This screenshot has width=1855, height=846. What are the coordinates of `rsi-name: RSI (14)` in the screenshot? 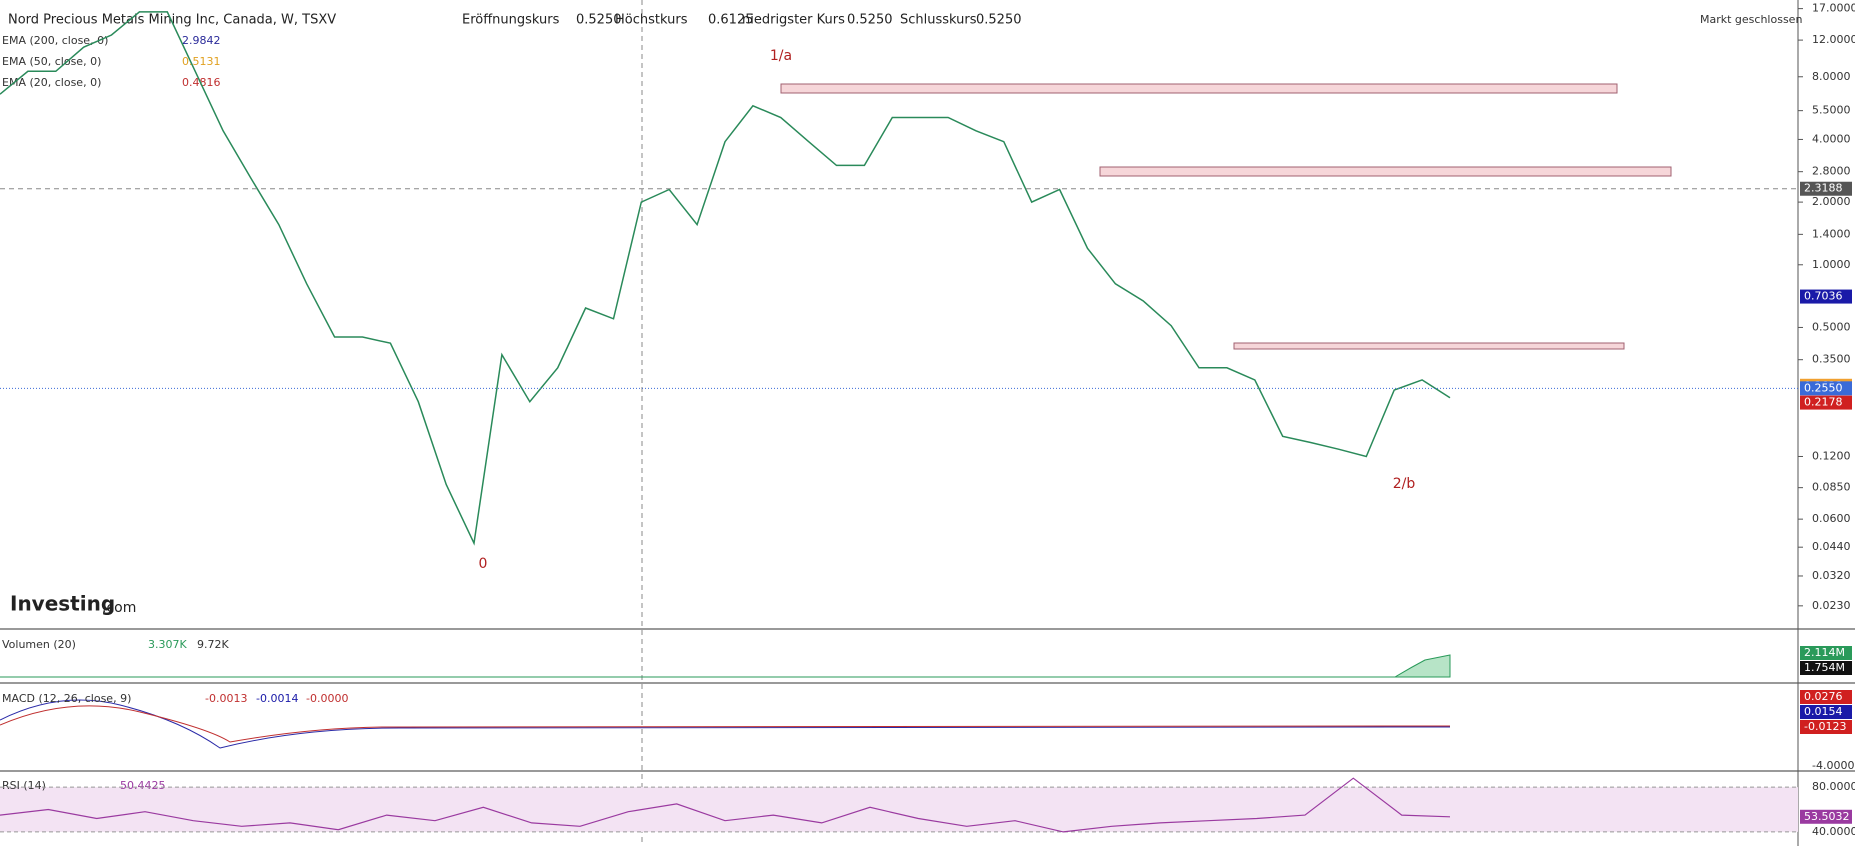 It's located at (24, 785).